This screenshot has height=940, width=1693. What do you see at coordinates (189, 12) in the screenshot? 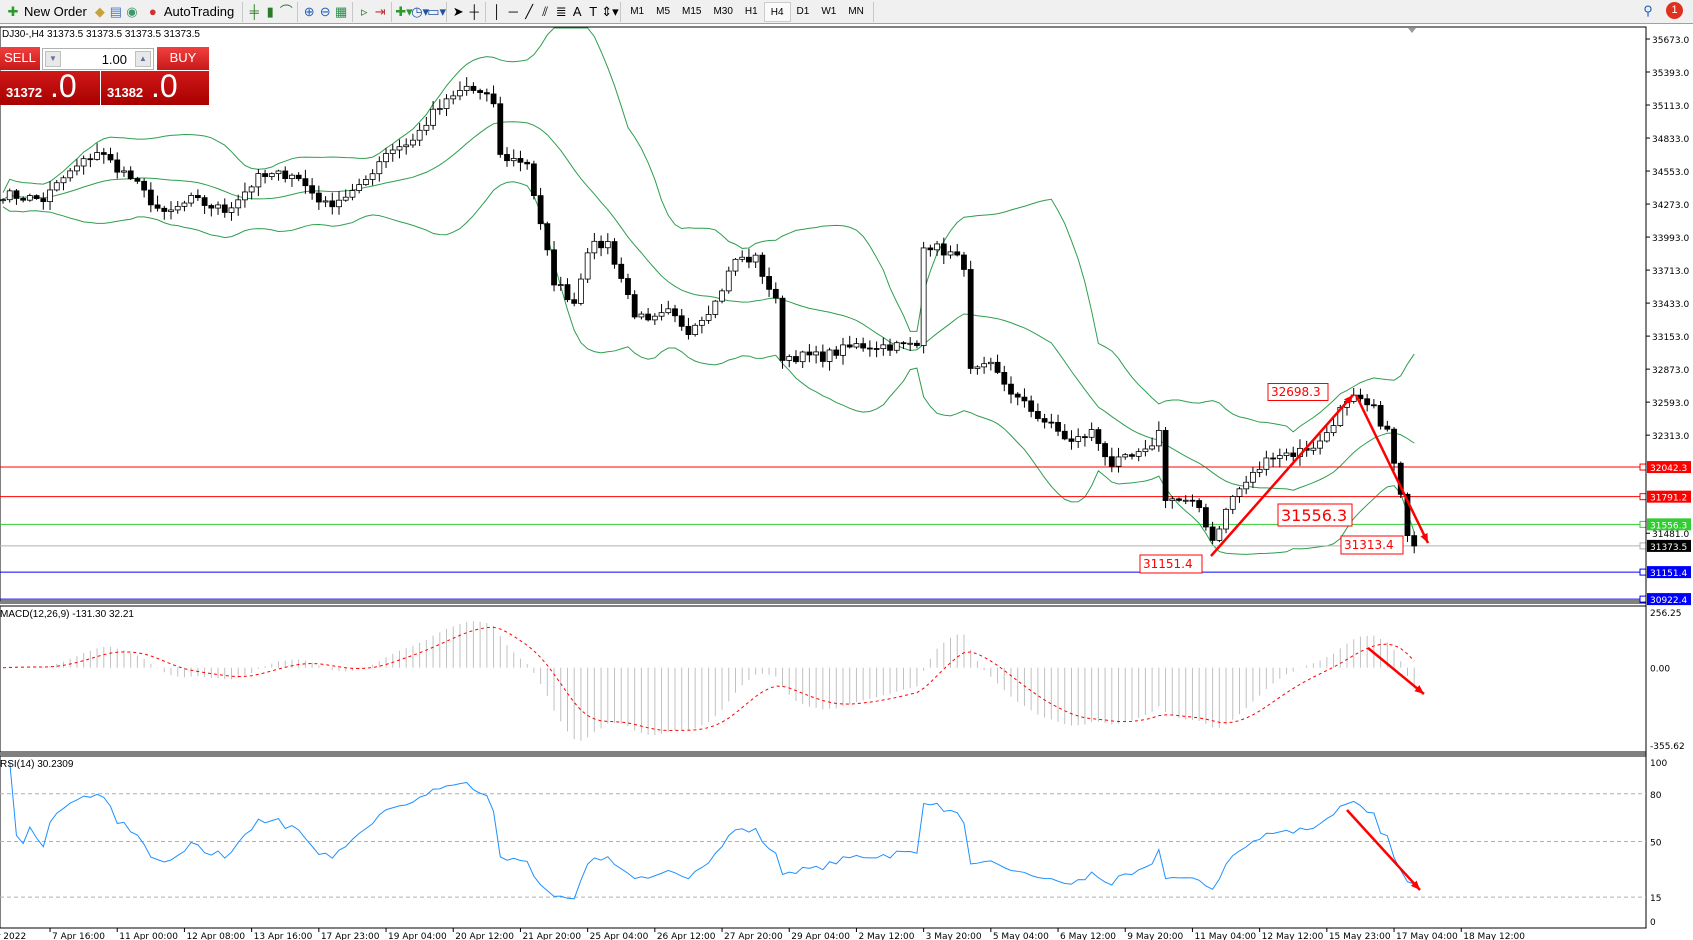
I see `autotrading-button: ● AutoTrading` at bounding box center [189, 12].